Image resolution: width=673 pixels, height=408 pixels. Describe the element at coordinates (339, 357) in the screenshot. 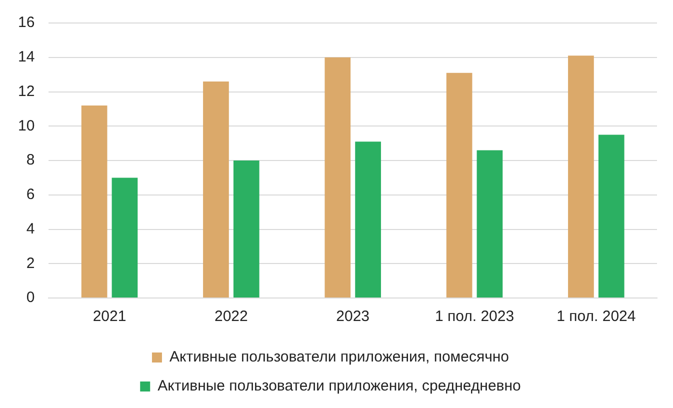

I see `legend-label: Активные пользователи приложения, помесячно` at that location.